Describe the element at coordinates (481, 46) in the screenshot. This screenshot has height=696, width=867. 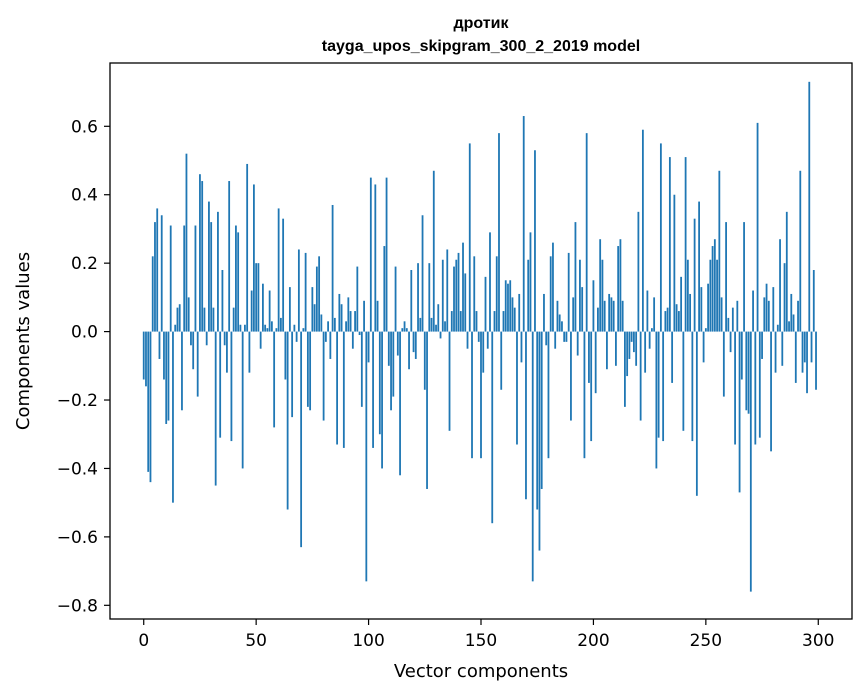
I see `chart-subtitle: tayga_upos_skipgram_300_2_2019 model` at that location.